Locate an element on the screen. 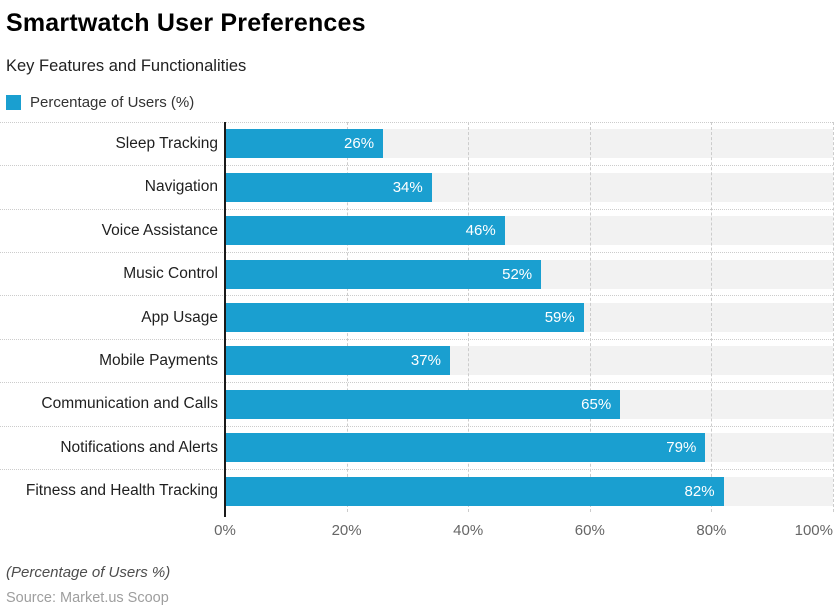 The image size is (839, 606). bar-track: 79% is located at coordinates (529, 448).